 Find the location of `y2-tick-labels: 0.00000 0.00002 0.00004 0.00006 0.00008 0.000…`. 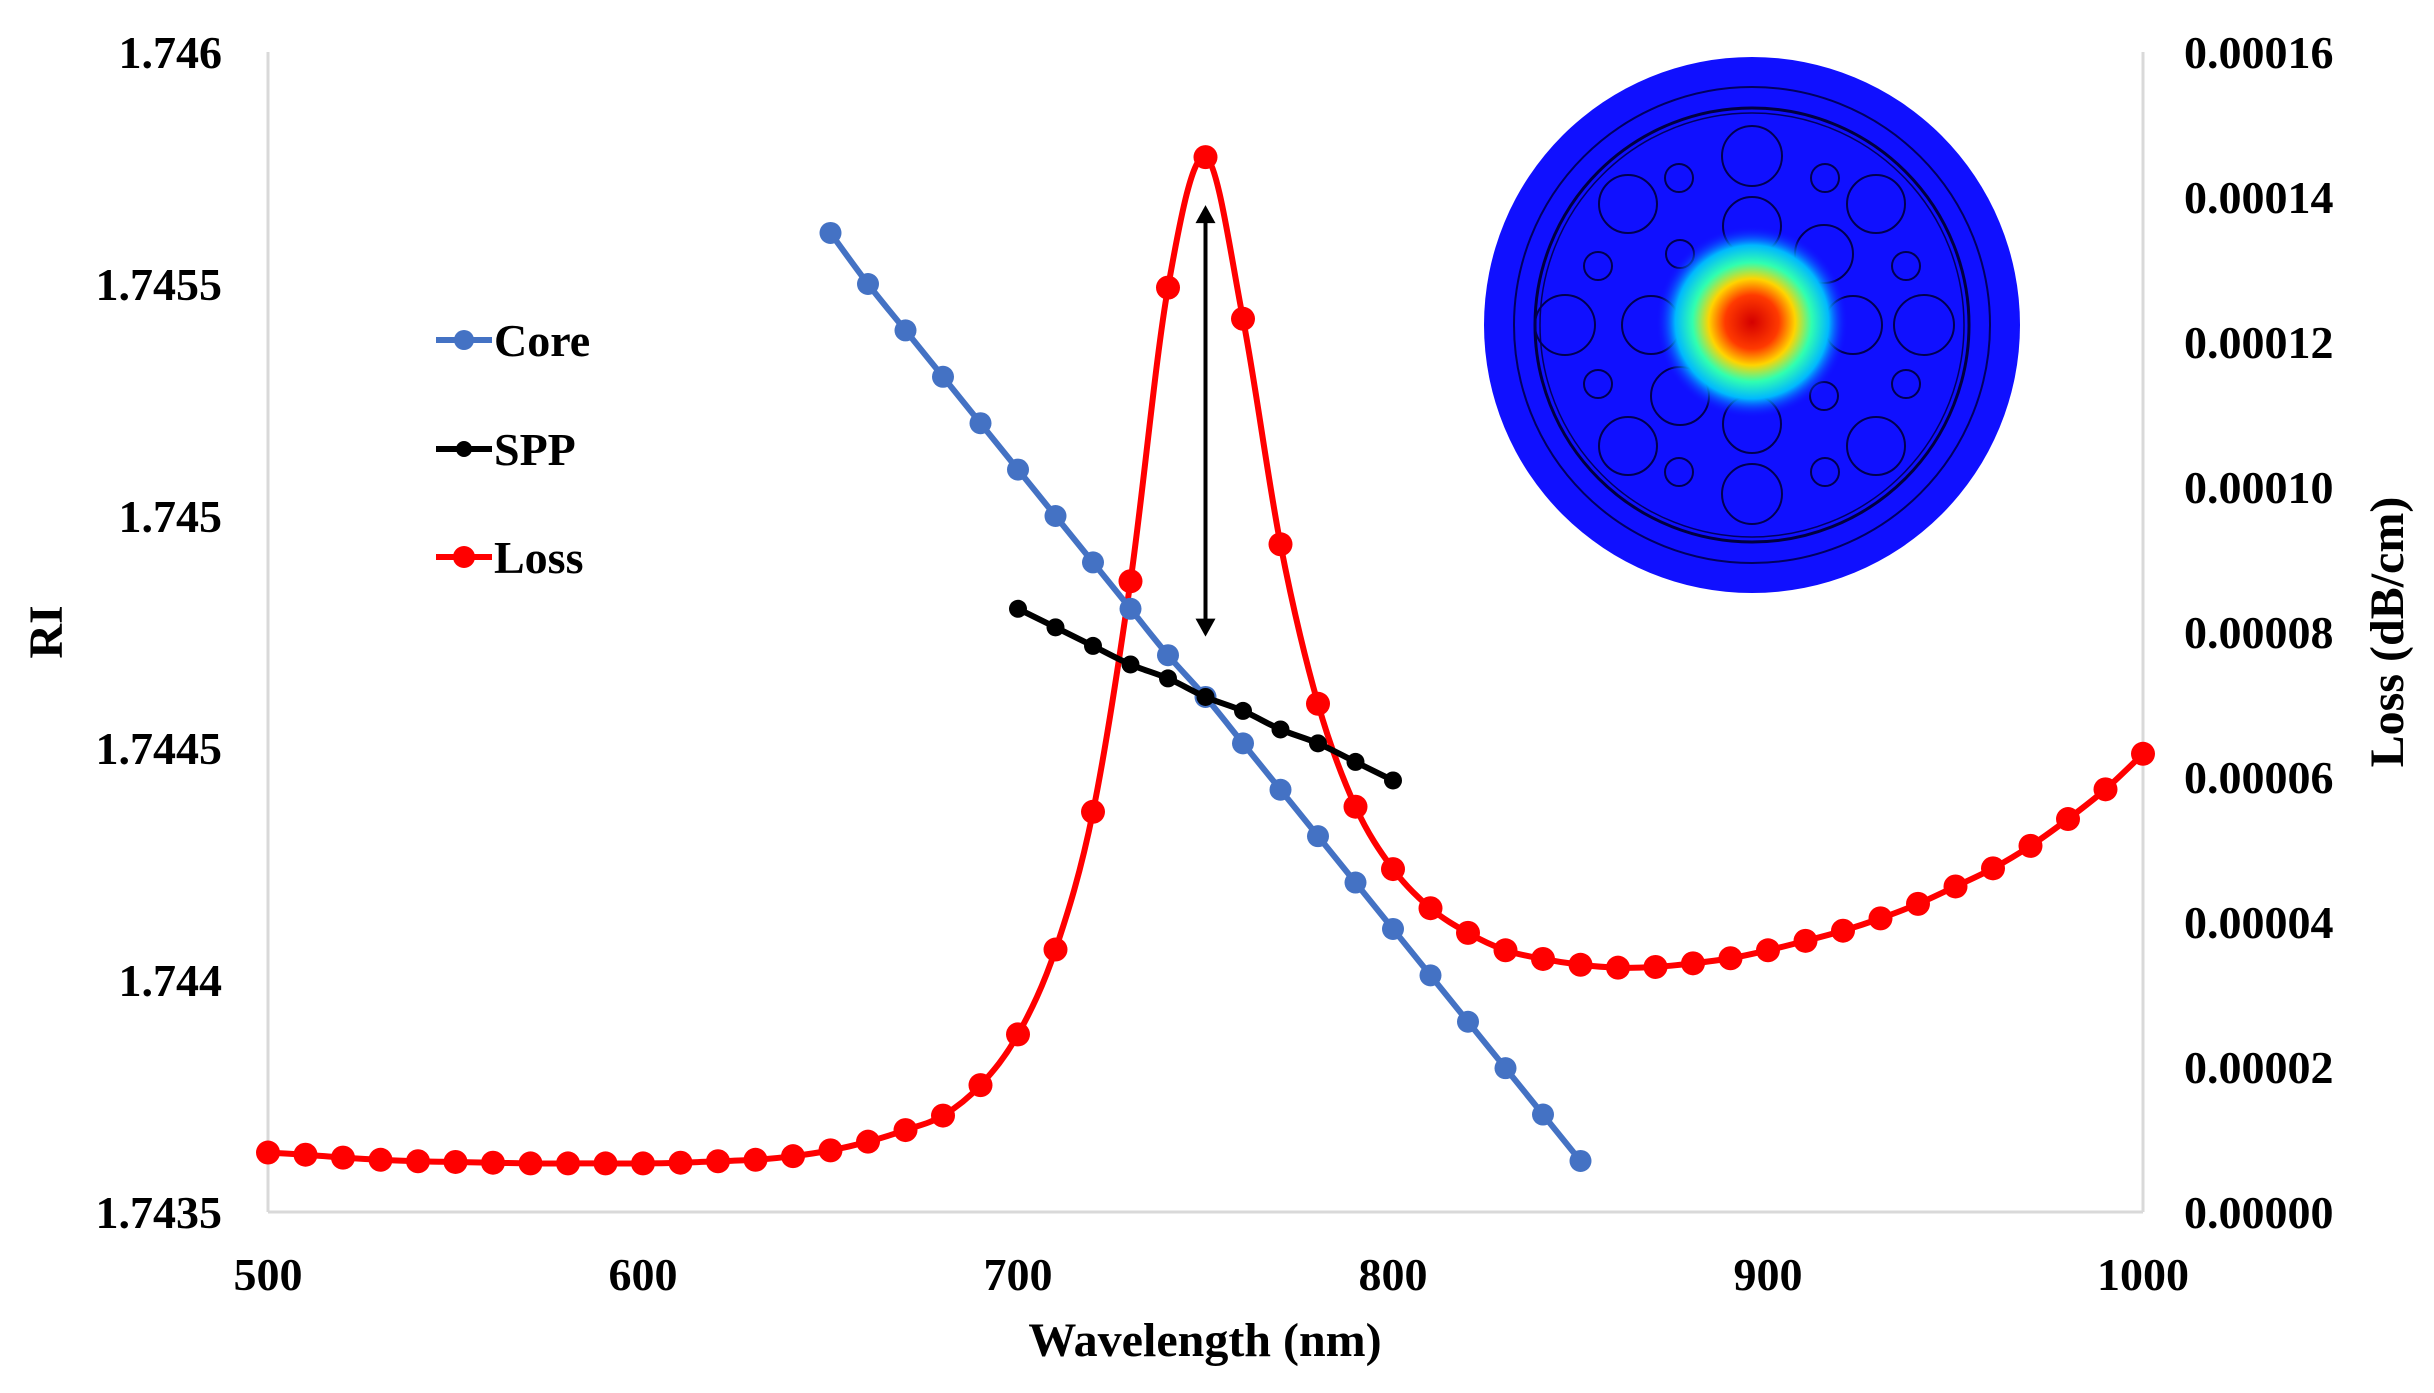

y2-tick-labels: 0.00000 0.00002 0.00004 0.00006 0.00008 0.000… is located at coordinates (2259, 632).